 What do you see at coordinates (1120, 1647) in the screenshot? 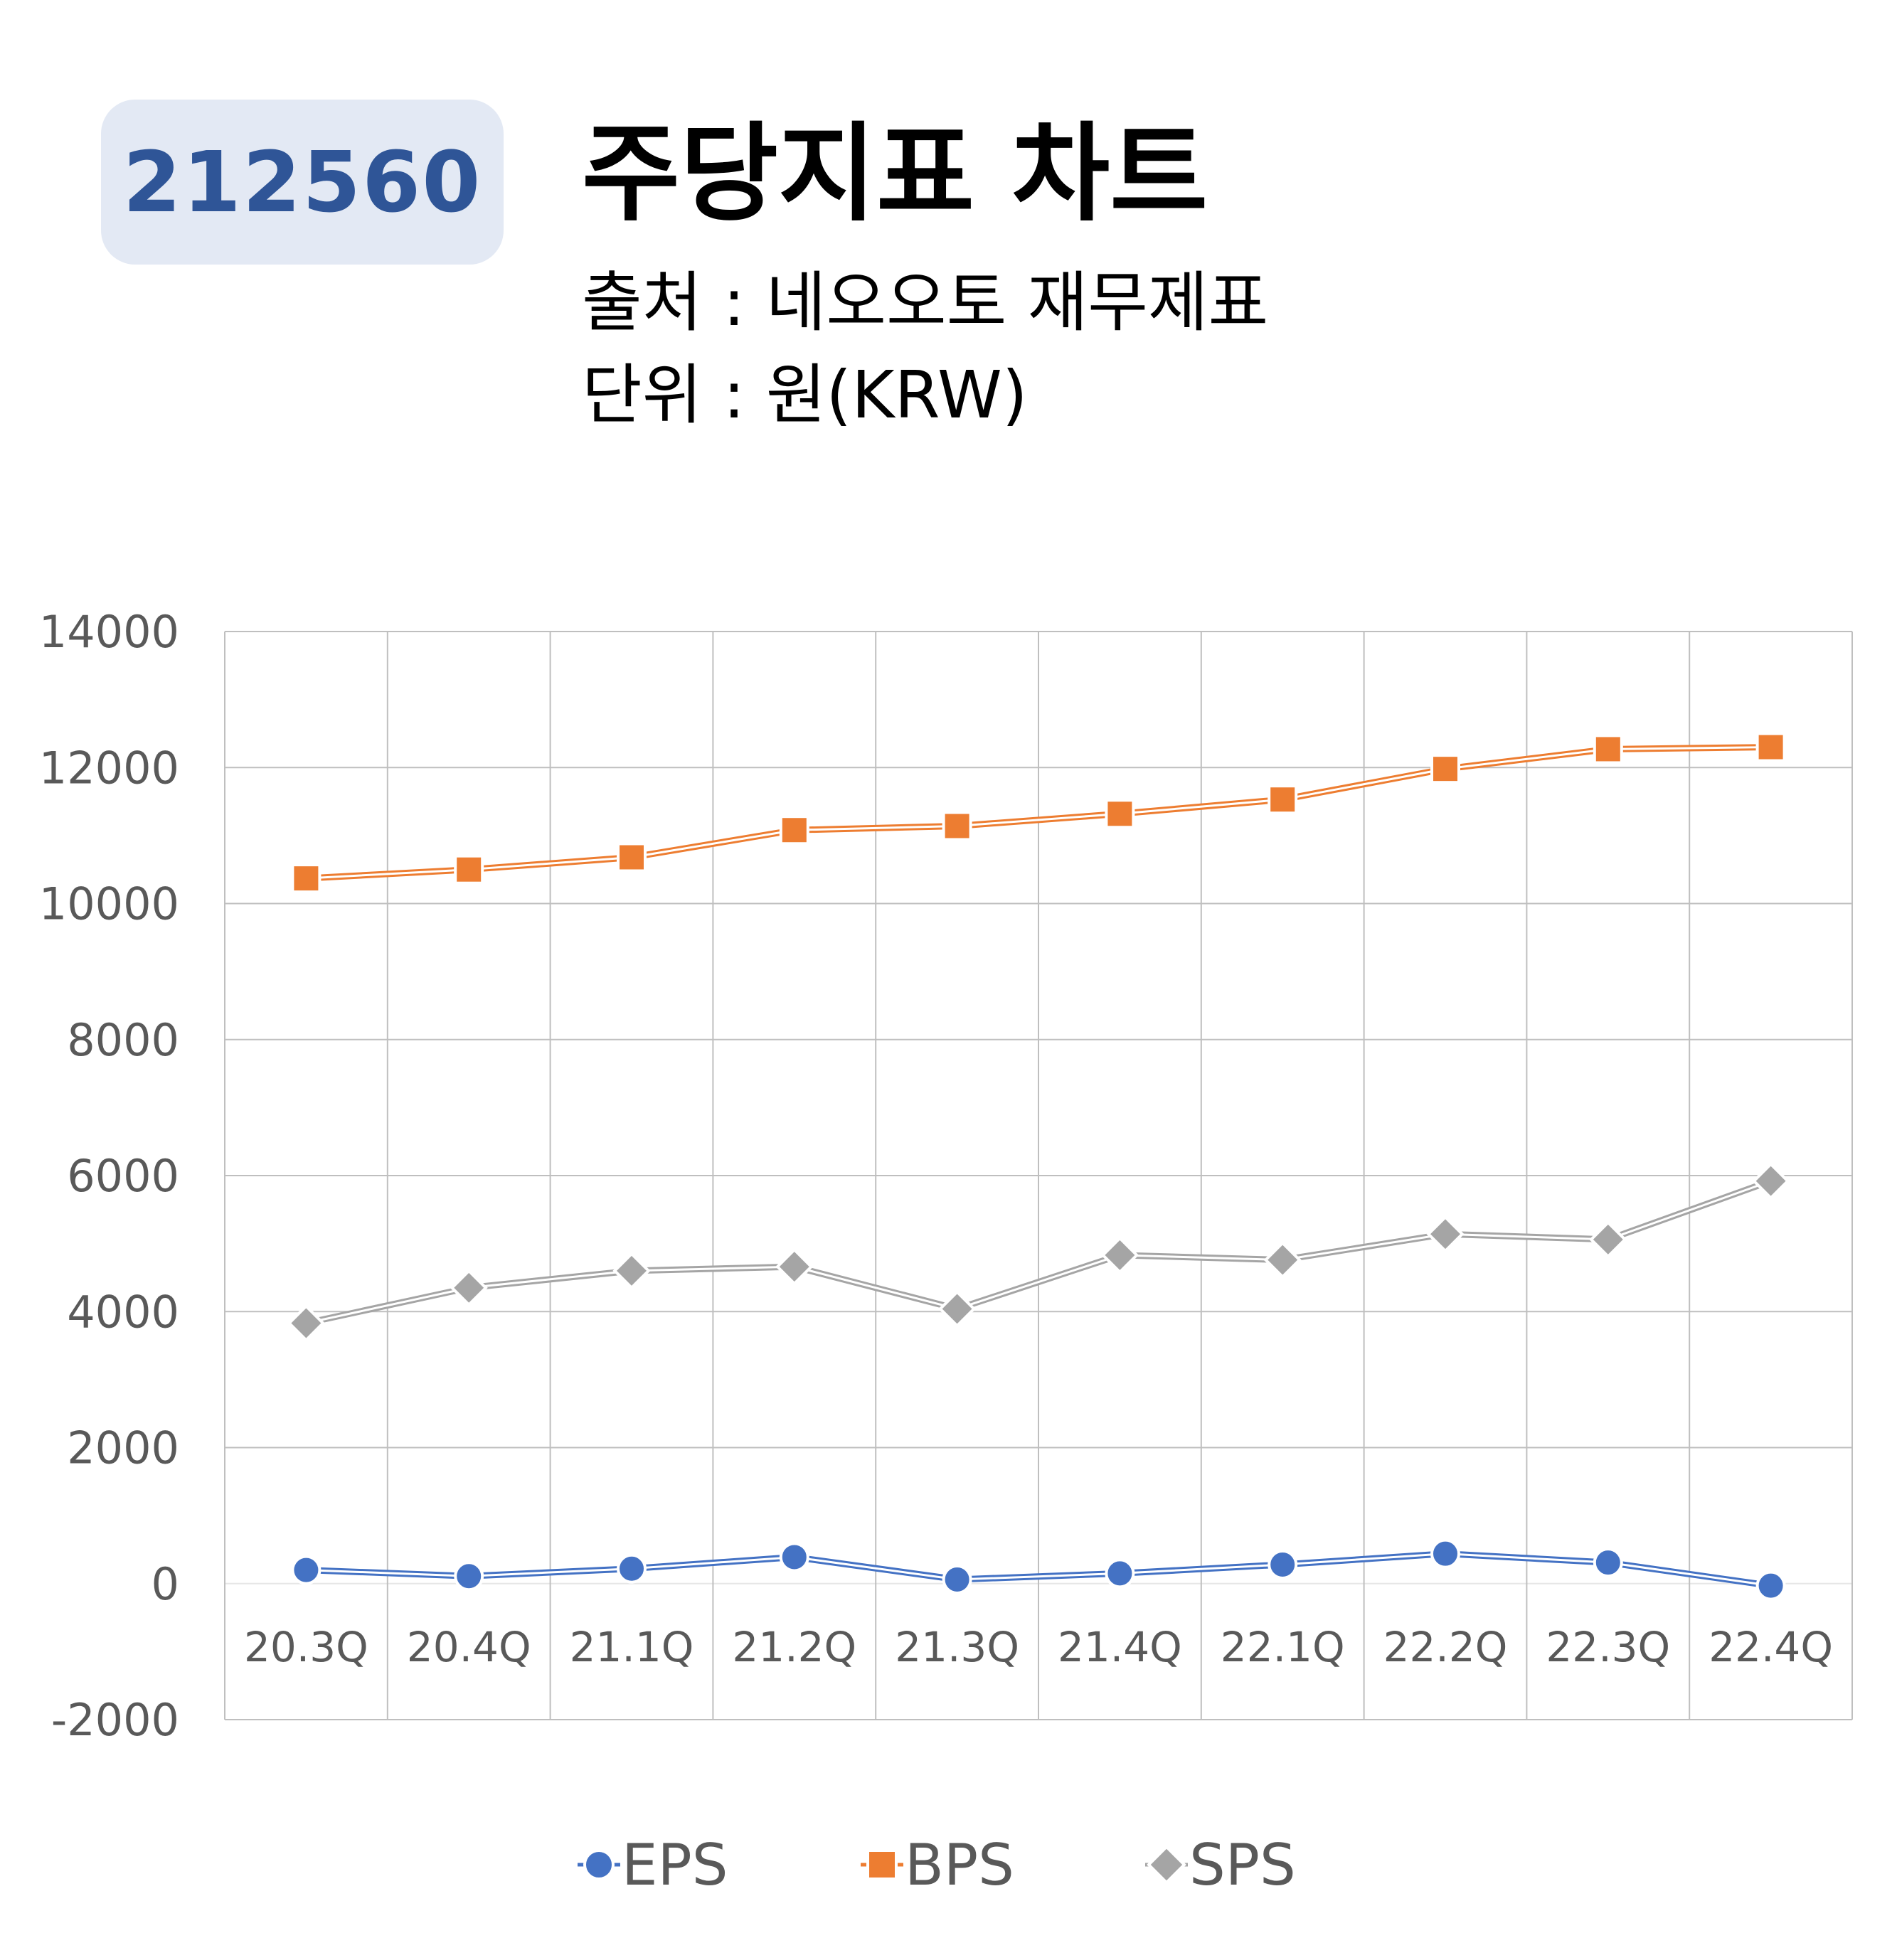
I see `x-tick-label: 21.4Q` at bounding box center [1120, 1647].